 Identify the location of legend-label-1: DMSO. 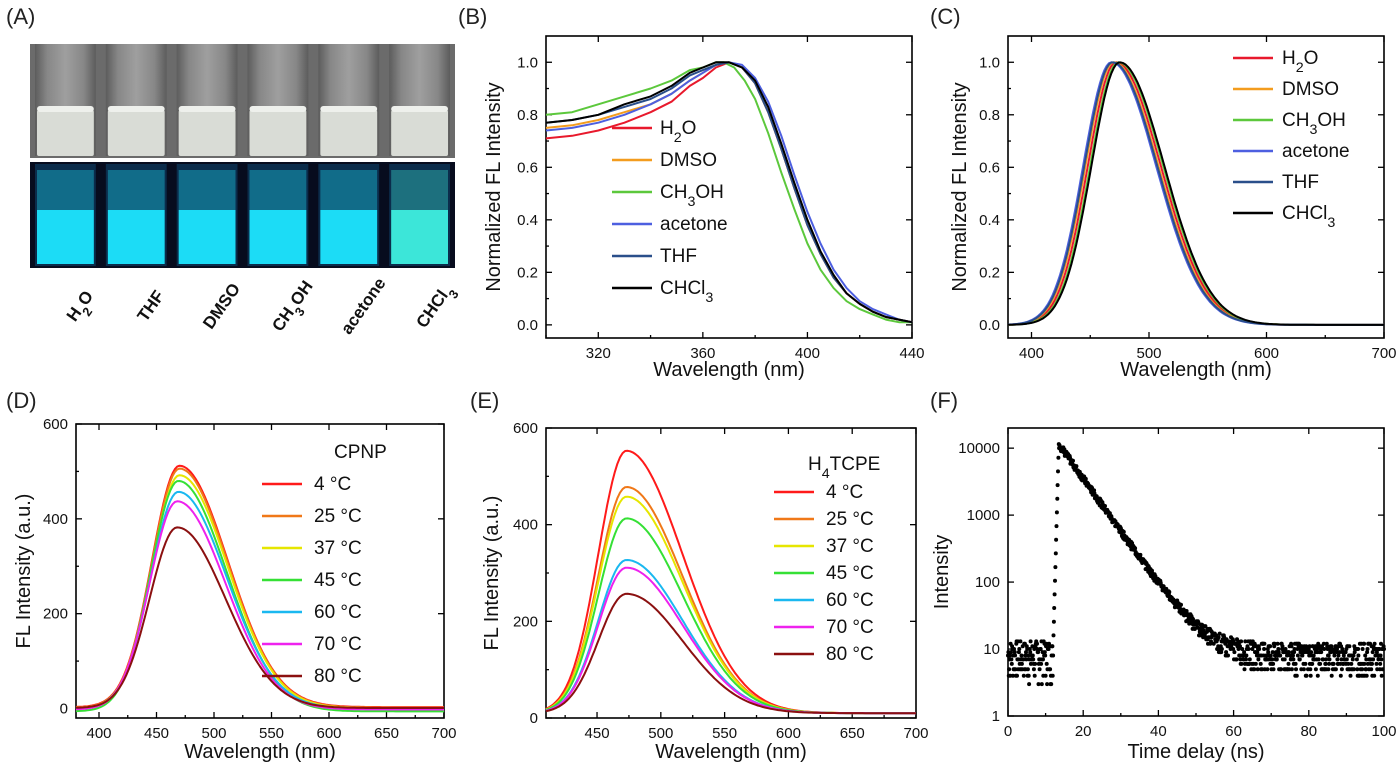
(1310, 89).